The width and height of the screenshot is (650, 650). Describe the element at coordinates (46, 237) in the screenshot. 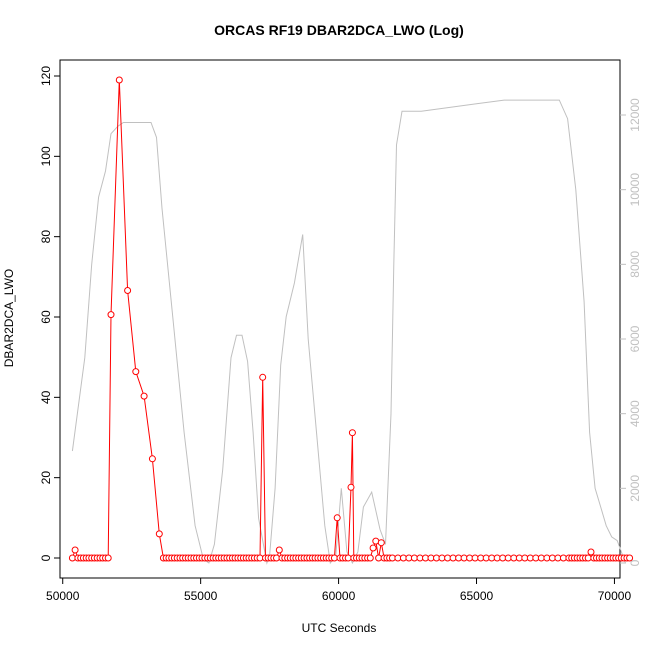

I see `y-tick-label: 80` at that location.